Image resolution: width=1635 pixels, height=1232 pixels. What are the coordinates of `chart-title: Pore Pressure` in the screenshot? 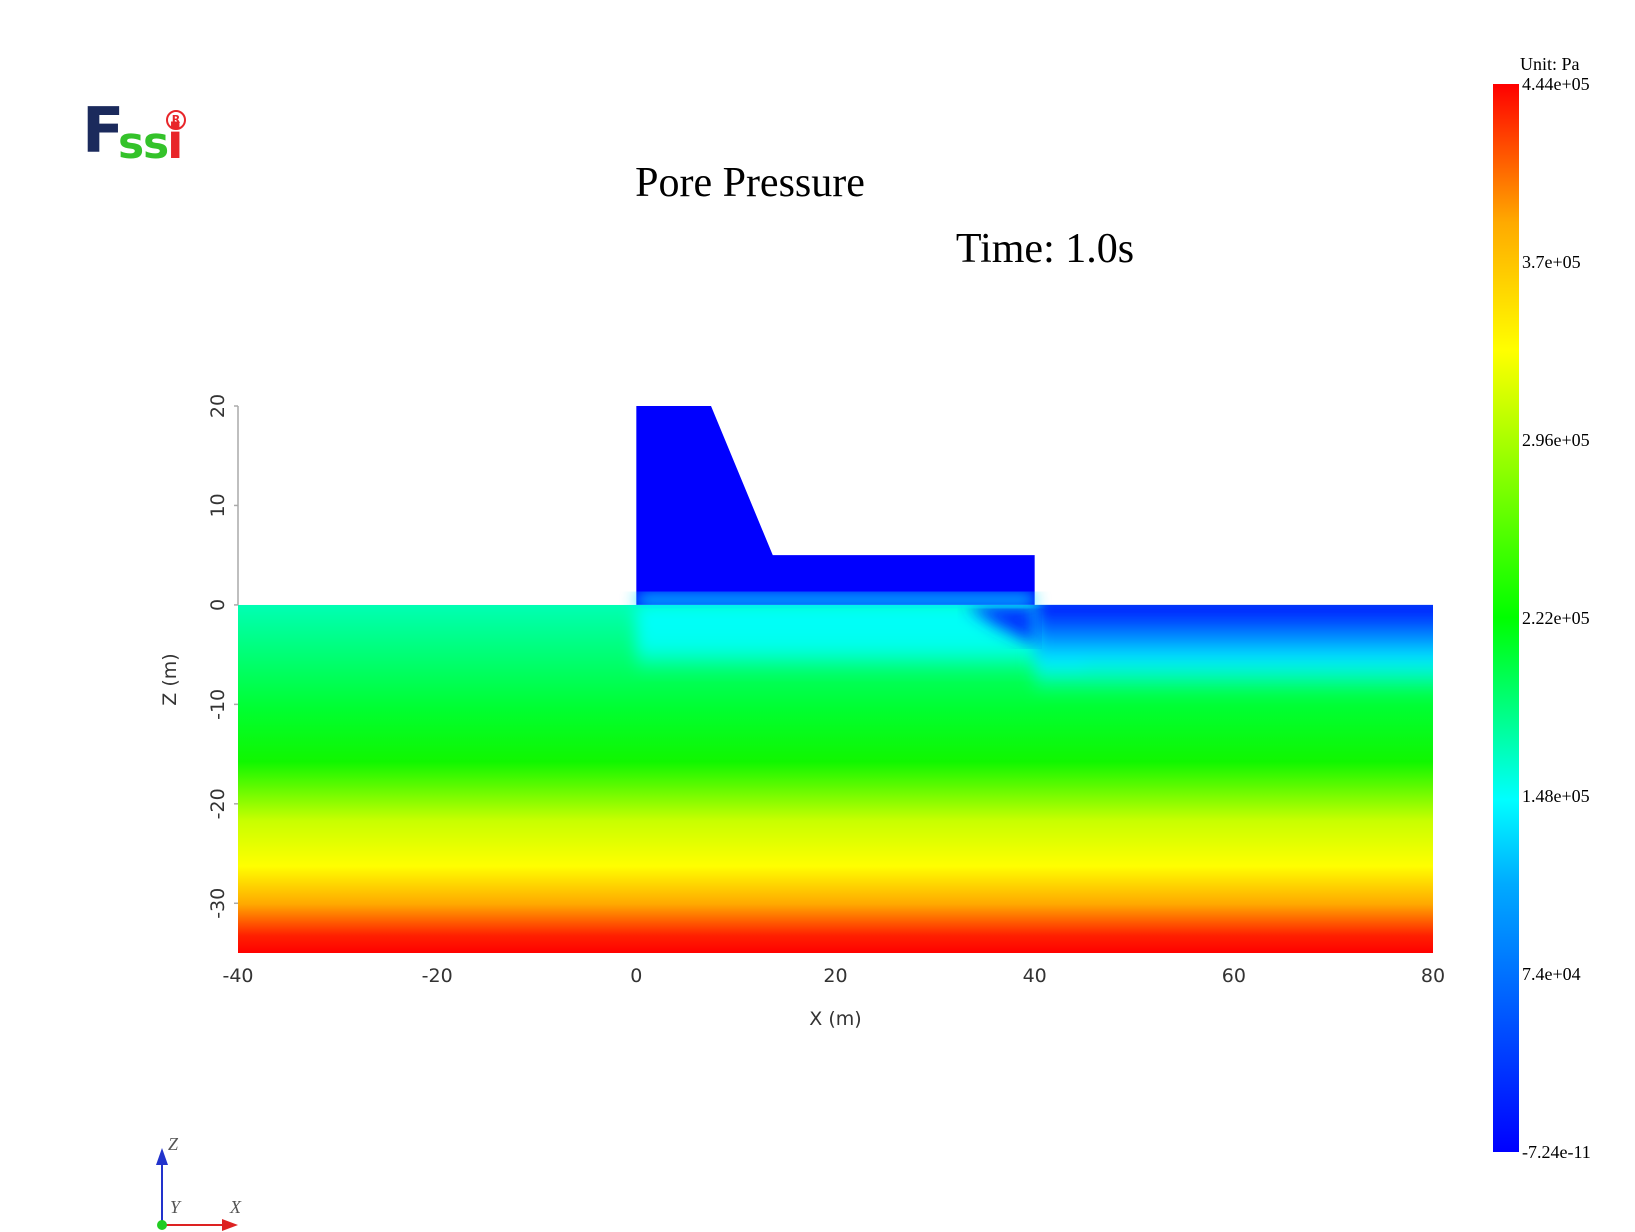 It's located at (750, 183).